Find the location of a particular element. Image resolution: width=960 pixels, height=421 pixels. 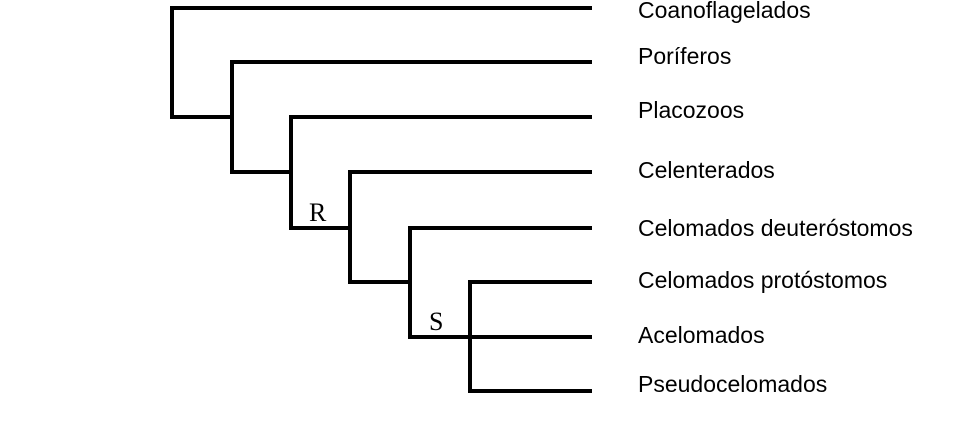

leaf-label: Placozoos is located at coordinates (691, 110).